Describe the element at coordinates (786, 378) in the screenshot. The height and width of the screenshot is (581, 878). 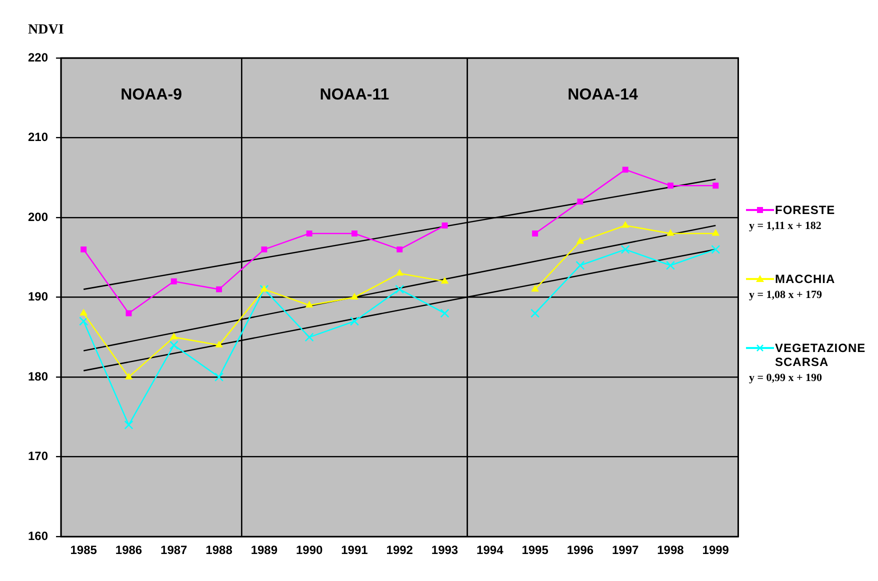
I see `text: y = 0,99 x + 190` at that location.